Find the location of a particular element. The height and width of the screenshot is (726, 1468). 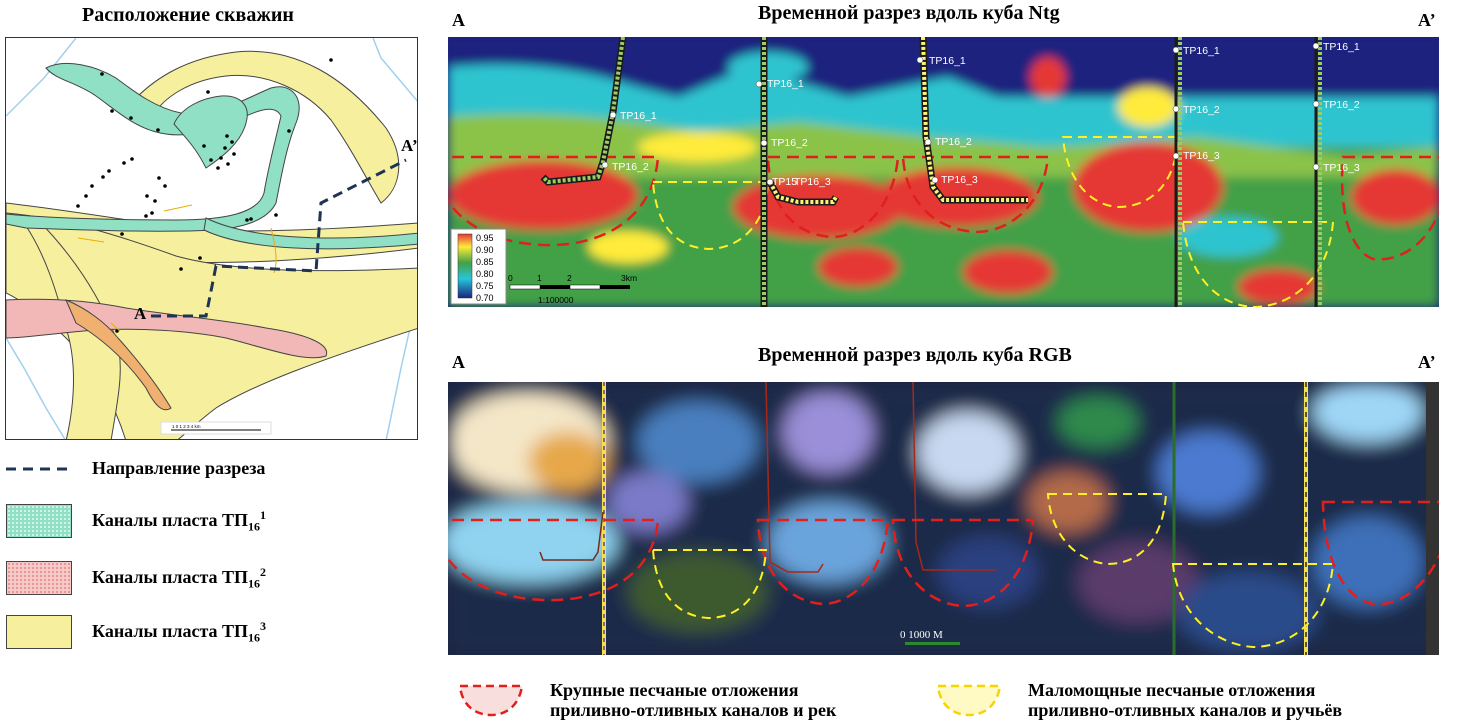

svg-text: 0.95 is located at coordinates (485, 238).